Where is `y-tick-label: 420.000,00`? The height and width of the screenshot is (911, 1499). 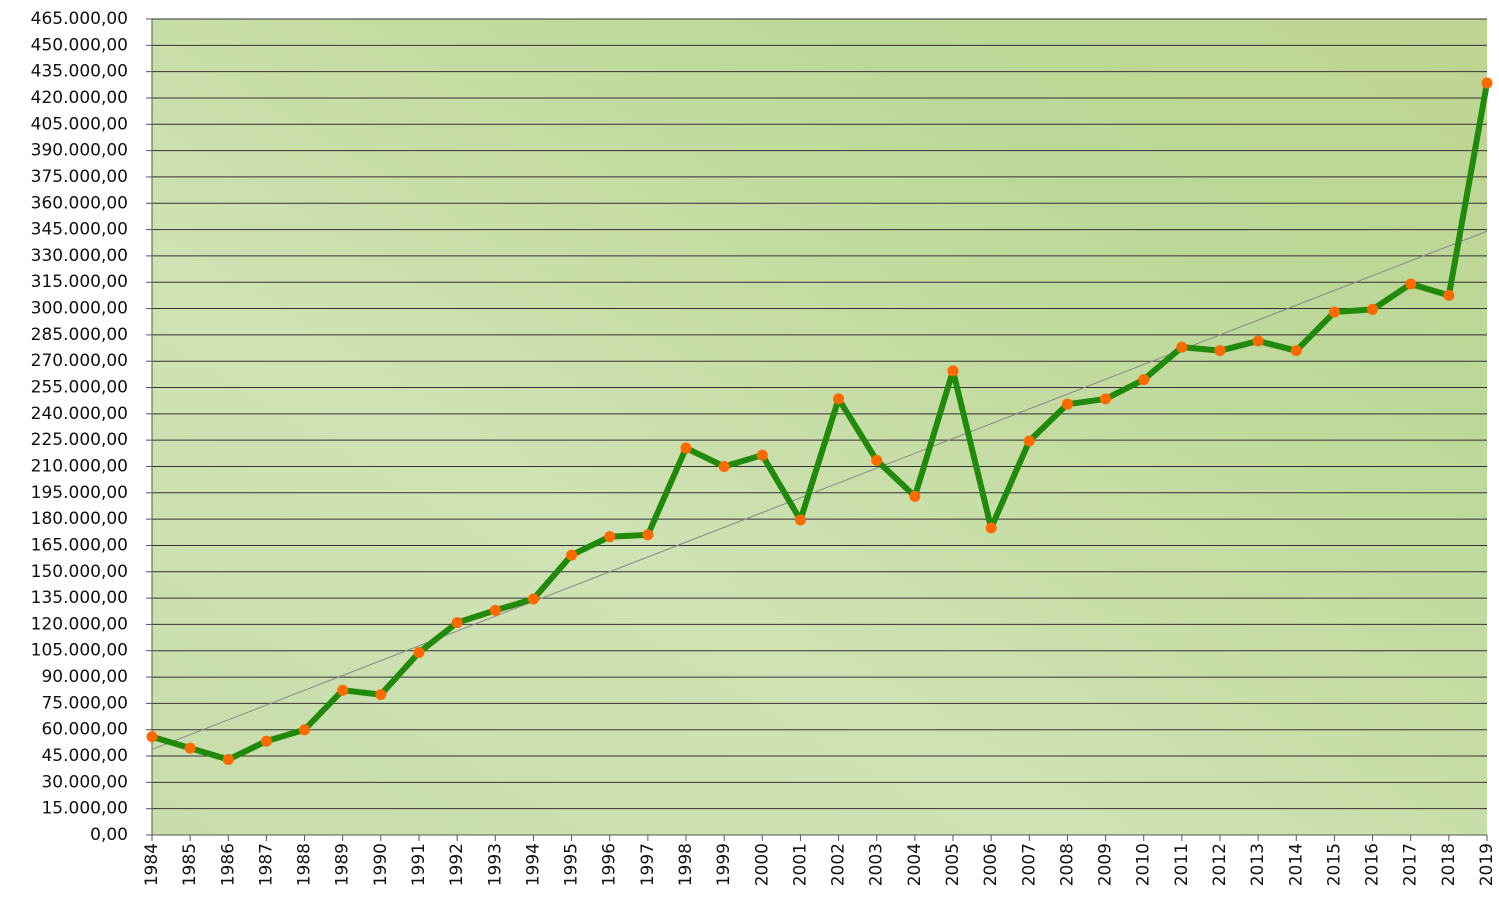
y-tick-label: 420.000,00 is located at coordinates (79, 98).